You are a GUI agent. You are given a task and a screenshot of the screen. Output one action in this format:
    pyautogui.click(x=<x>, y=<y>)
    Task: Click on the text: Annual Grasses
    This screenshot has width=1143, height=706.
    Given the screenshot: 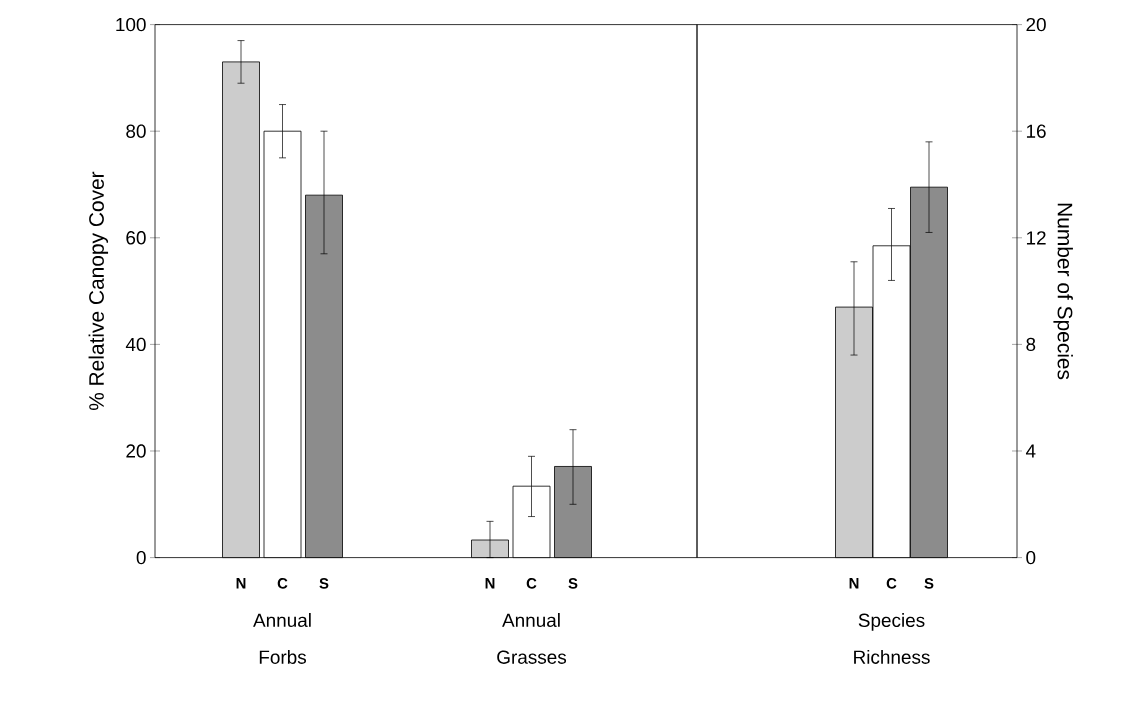 What is the action you would take?
    pyautogui.click(x=532, y=638)
    